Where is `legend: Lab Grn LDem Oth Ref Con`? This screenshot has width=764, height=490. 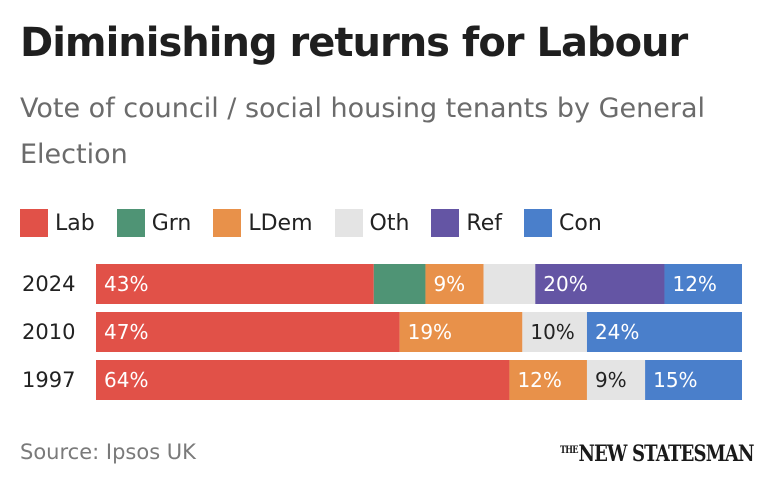
legend: Lab Grn LDem Oth Ref Con is located at coordinates (322, 223).